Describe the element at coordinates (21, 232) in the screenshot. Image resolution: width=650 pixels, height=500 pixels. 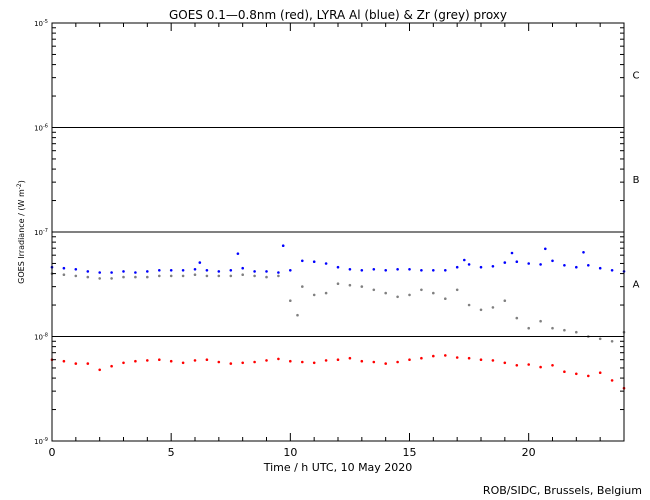
I see `y-axis-label: GOES Irradiance / (W m-2)` at that location.